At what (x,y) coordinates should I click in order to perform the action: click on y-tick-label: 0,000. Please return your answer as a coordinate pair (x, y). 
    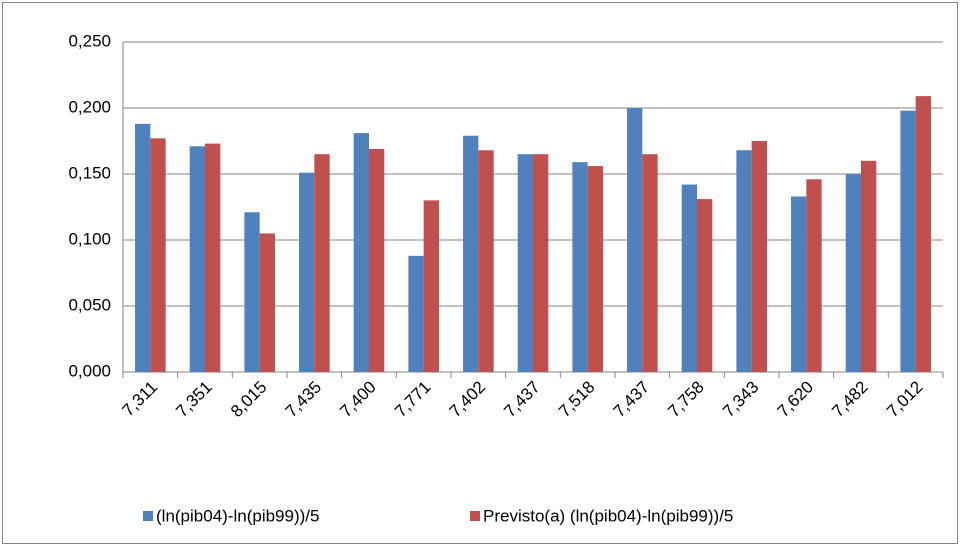
    Looking at the image, I should click on (89, 370).